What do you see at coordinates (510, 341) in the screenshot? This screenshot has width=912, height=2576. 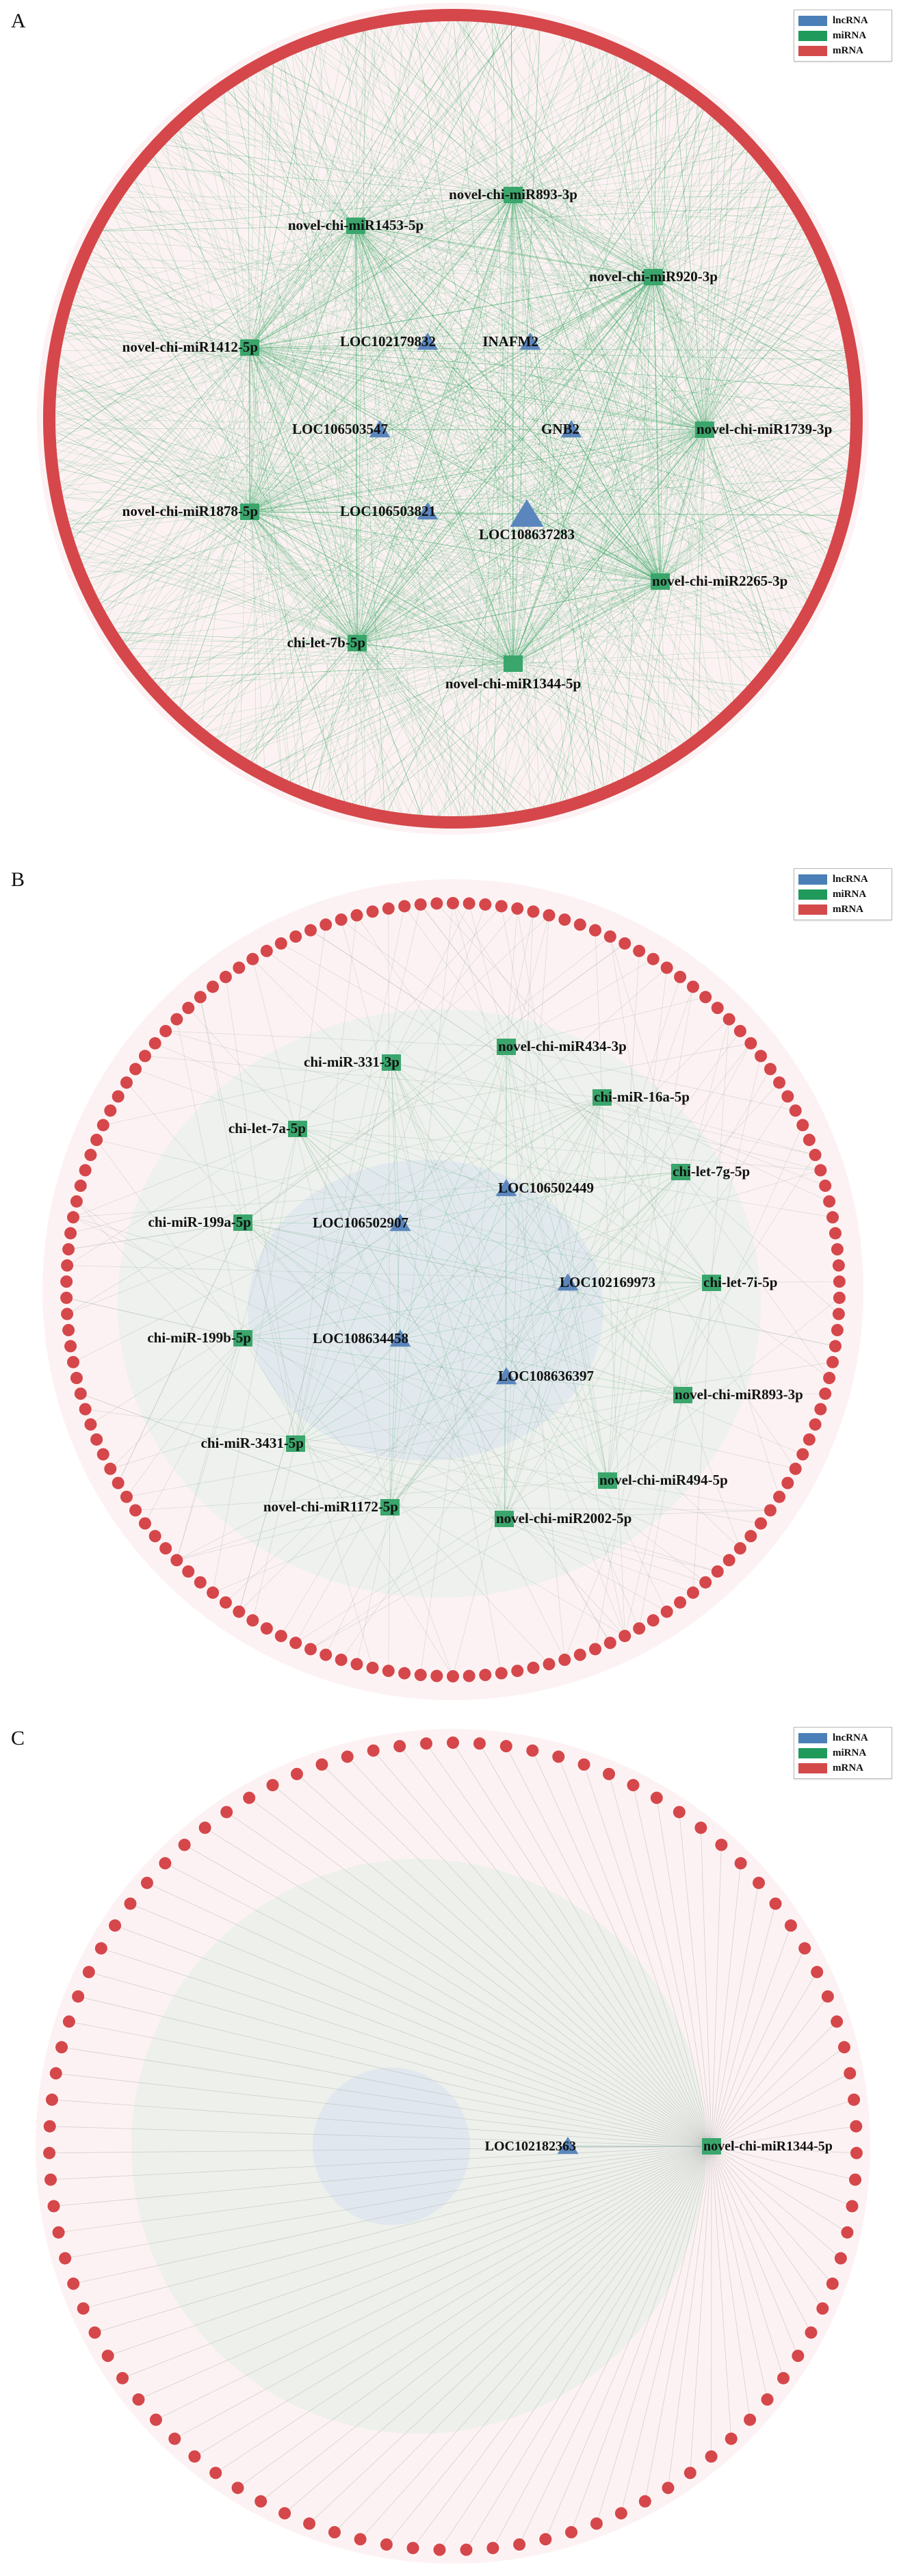 I see `lncrna-label-inafm2: INAFM2` at bounding box center [510, 341].